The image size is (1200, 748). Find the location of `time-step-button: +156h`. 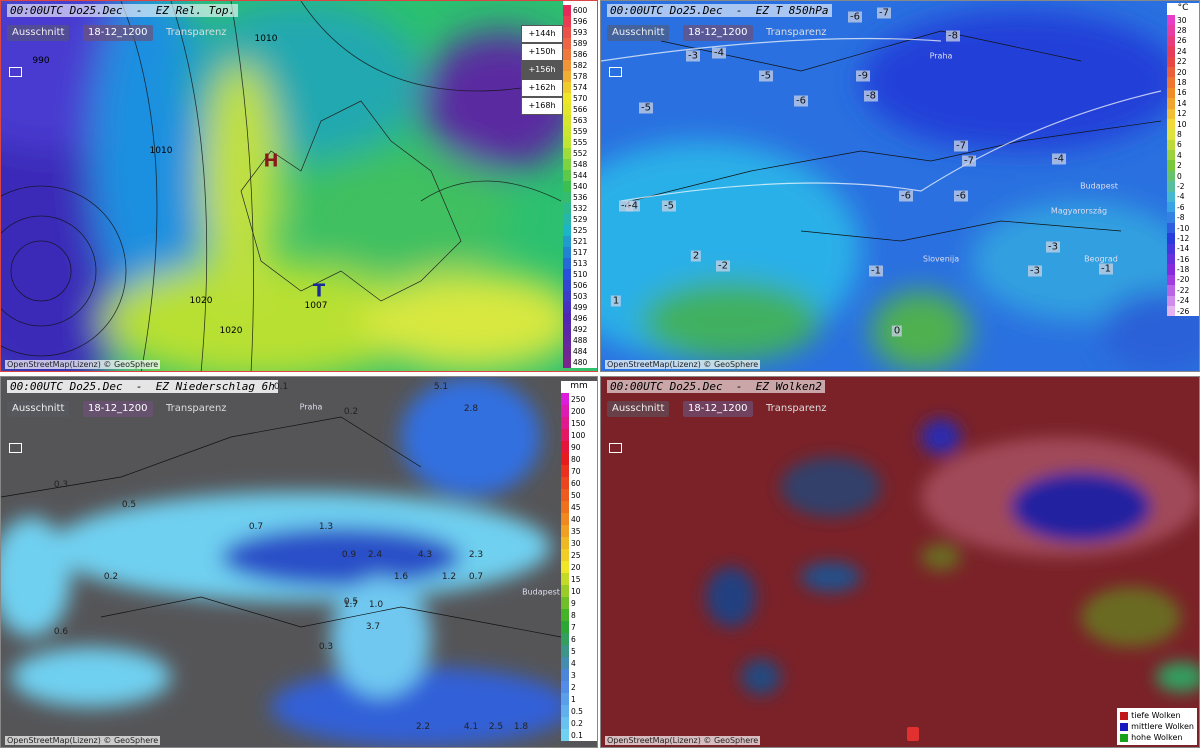

time-step-button: +156h is located at coordinates (542, 70).